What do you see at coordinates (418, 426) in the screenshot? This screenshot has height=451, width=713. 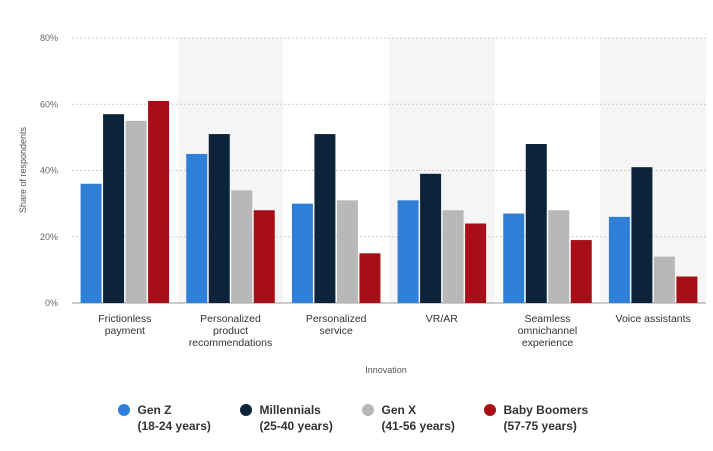 I see `legend-series-age: (41-56 years)` at bounding box center [418, 426].